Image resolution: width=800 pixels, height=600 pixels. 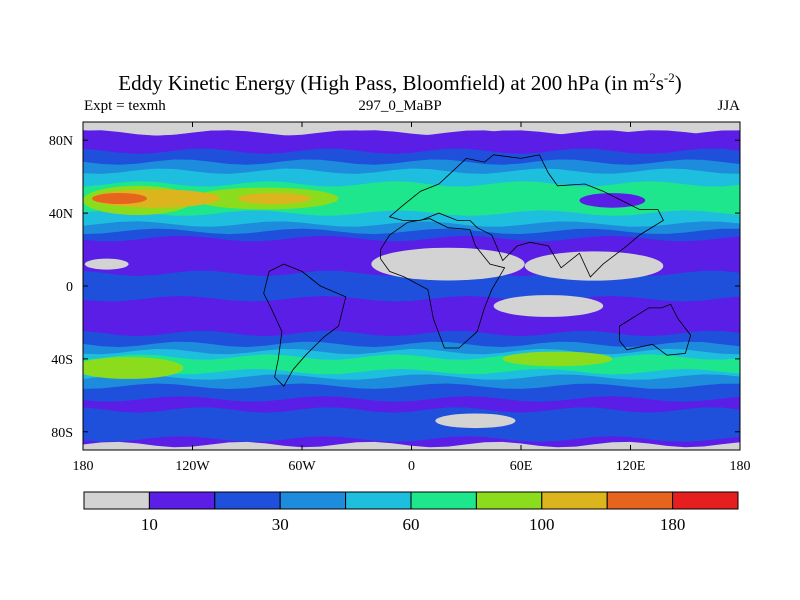 What do you see at coordinates (62, 360) in the screenshot?
I see `y-tick-label: 40S` at bounding box center [62, 360].